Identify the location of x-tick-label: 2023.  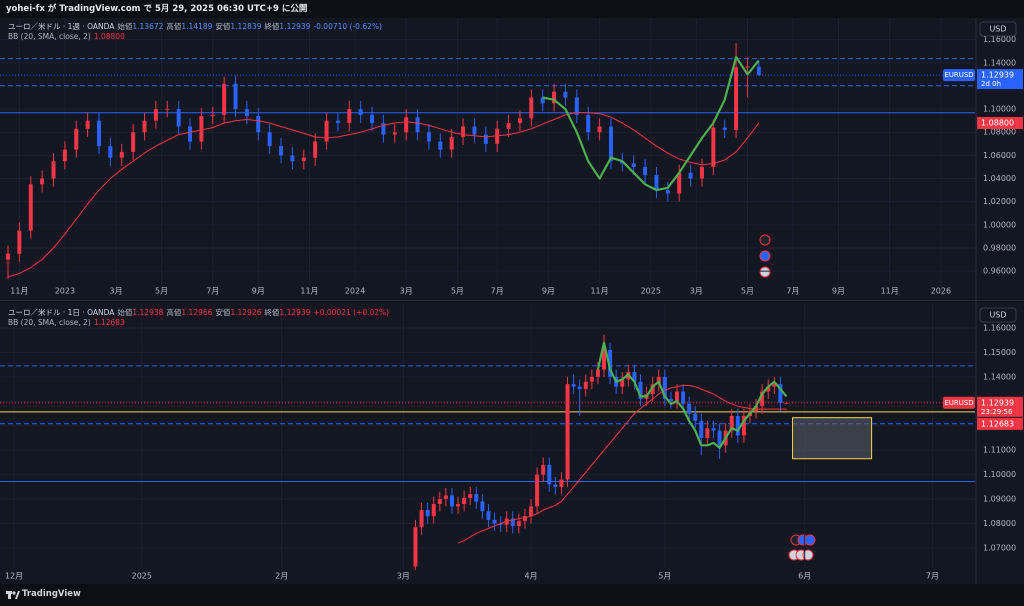
(65, 291).